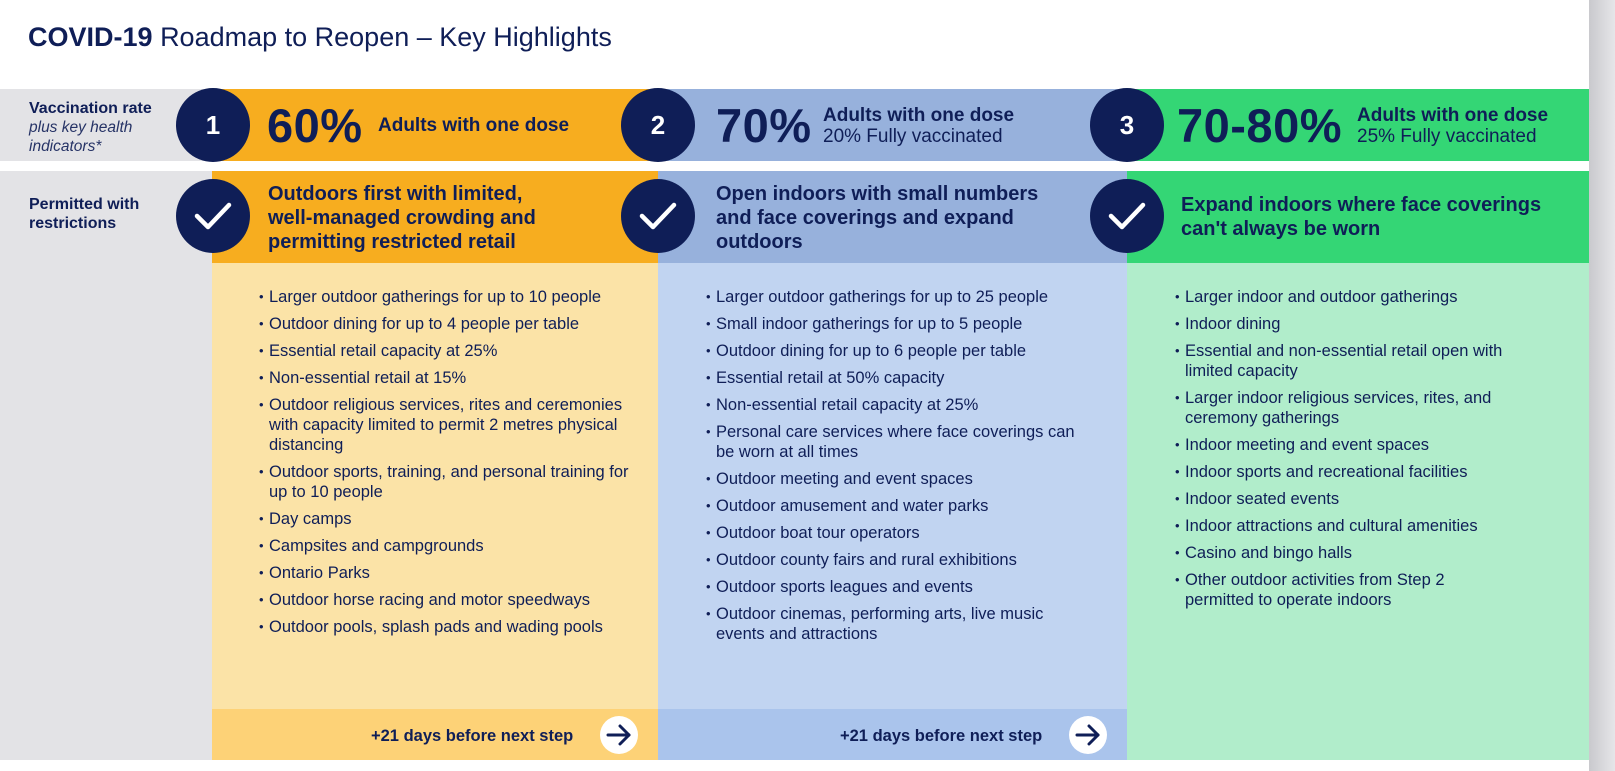  Describe the element at coordinates (794, 166) in the screenshot. I see `row-divider` at that location.